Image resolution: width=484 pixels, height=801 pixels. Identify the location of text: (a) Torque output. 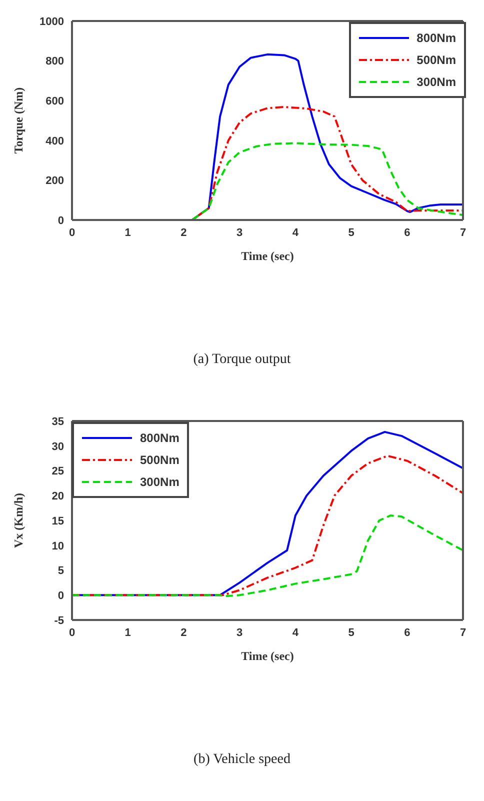
(242, 360).